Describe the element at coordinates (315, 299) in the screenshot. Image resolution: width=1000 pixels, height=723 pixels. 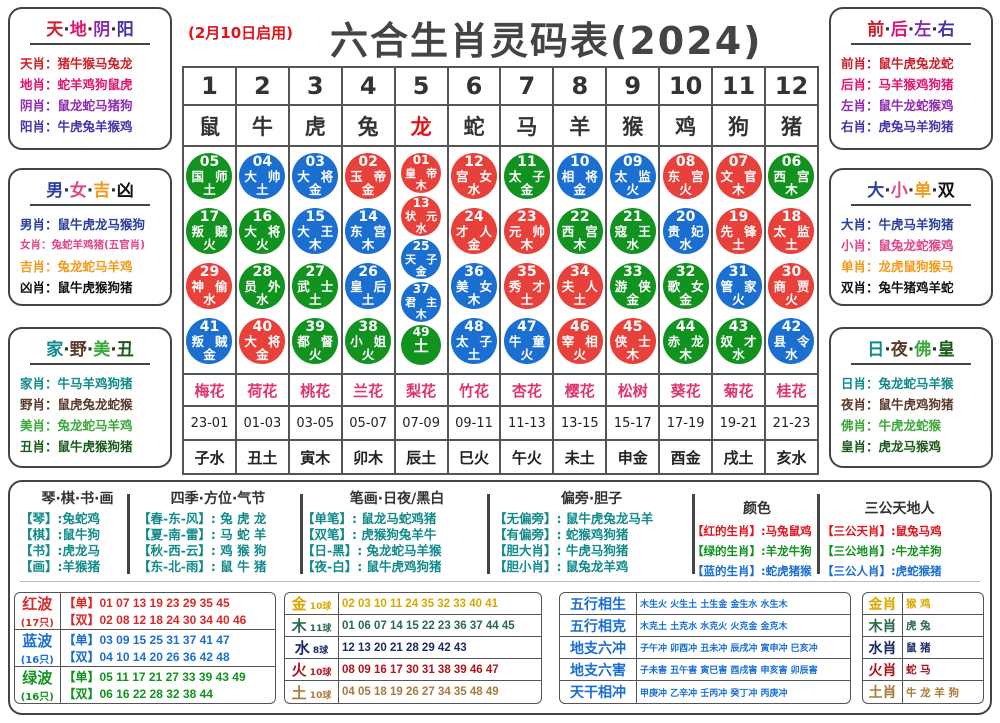
I see `ball-element: 土` at that location.